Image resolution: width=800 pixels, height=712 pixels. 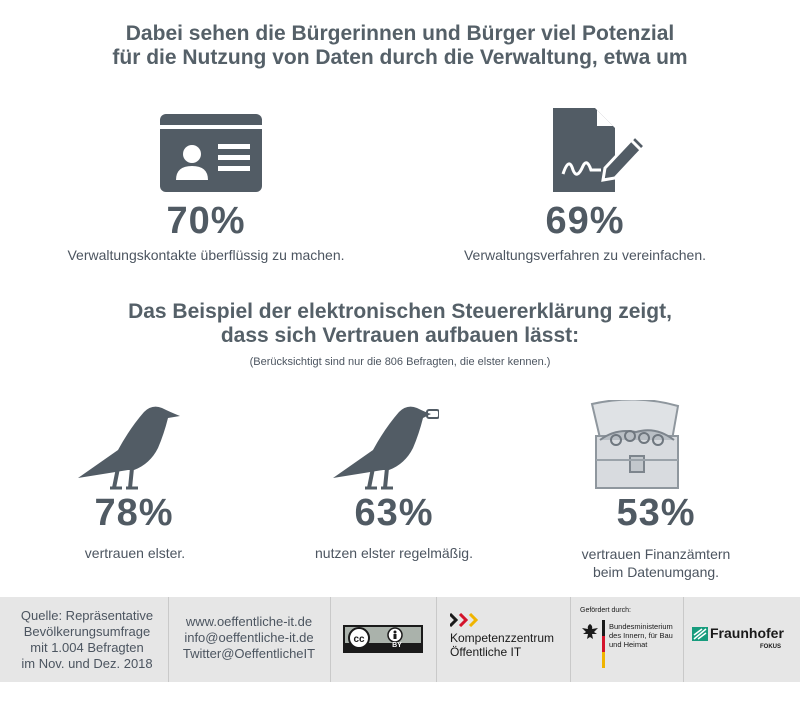 What do you see at coordinates (603, 644) in the screenshot?
I see `flag-bar` at bounding box center [603, 644].